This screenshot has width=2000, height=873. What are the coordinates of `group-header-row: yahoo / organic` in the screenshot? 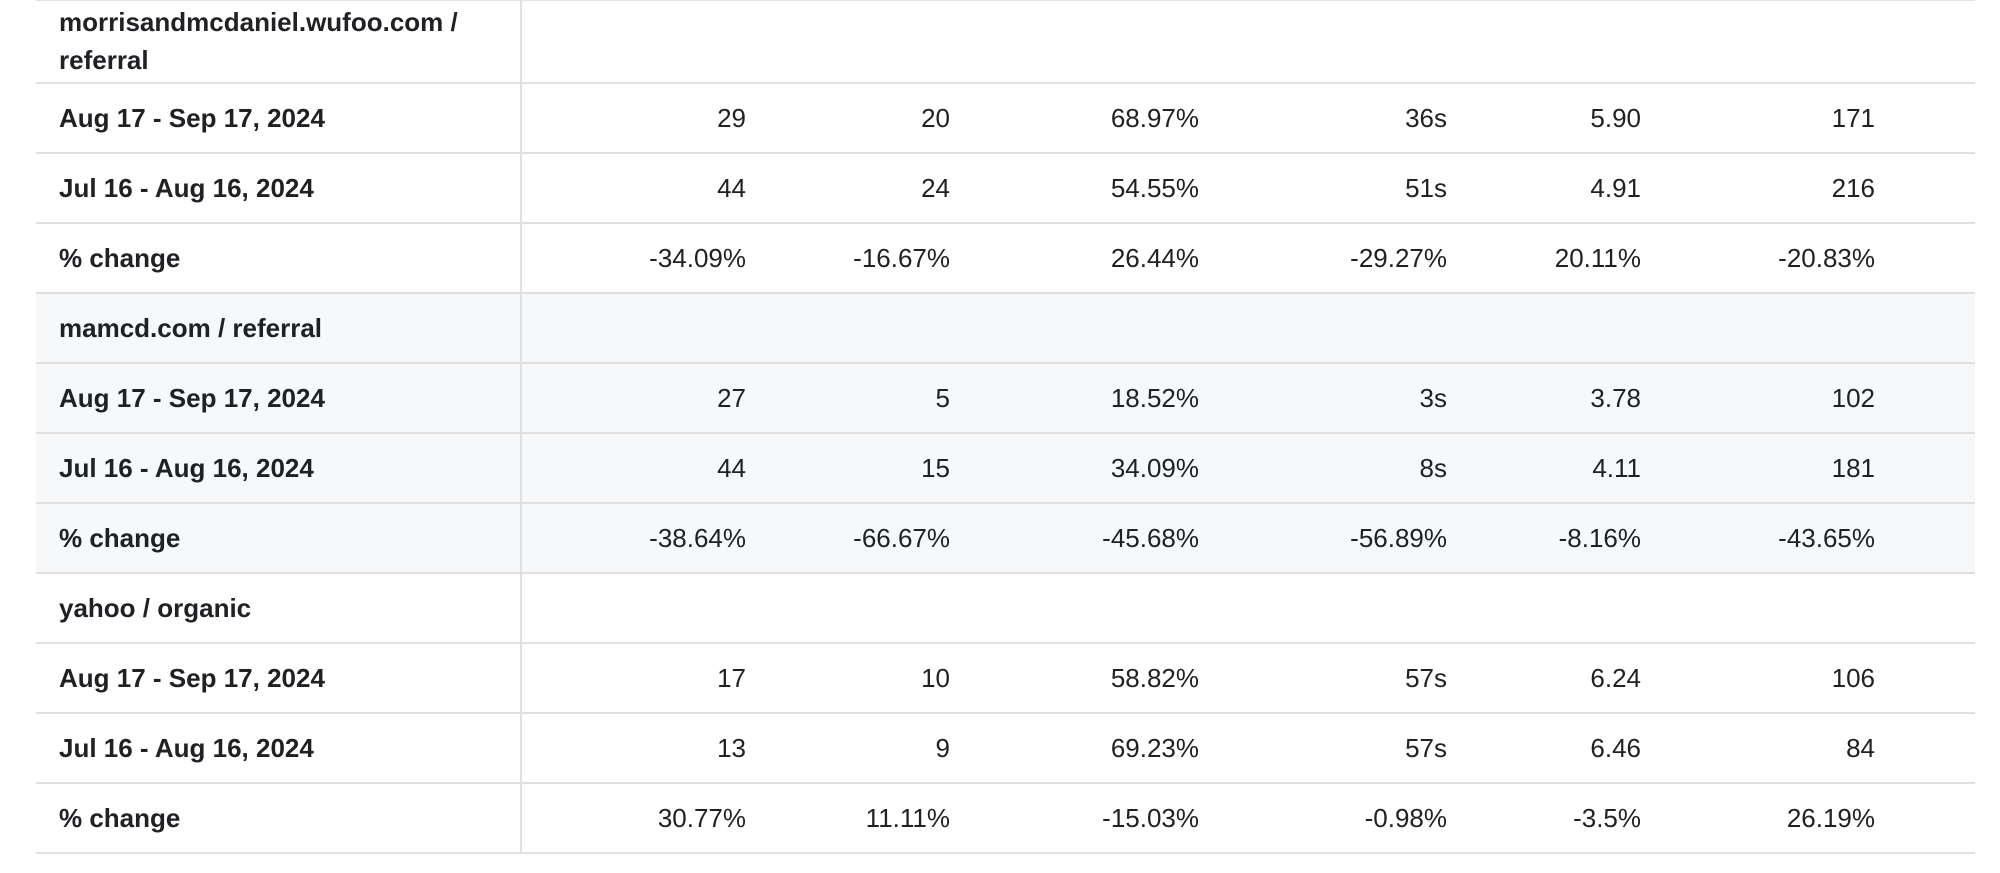 It's located at (1005, 608).